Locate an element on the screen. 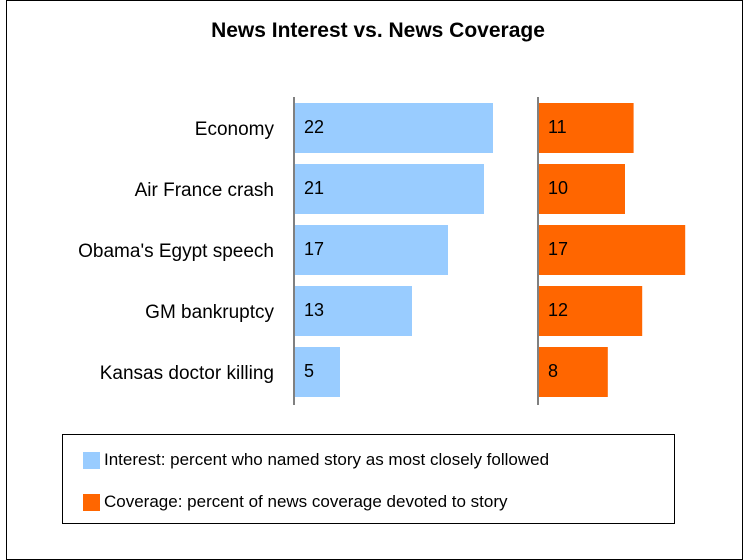 Image resolution: width=746 pixels, height=560 pixels. interest-value-label: 5 is located at coordinates (309, 371).